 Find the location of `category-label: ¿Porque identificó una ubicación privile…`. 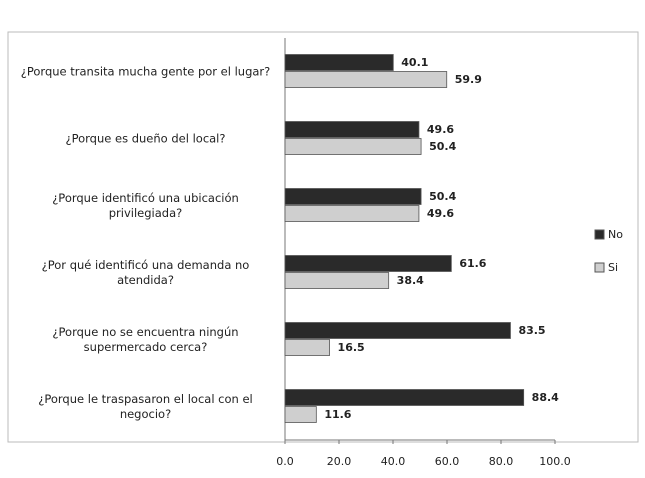

category-label: ¿Porque identificó una ubicación privile… is located at coordinates (145, 205).